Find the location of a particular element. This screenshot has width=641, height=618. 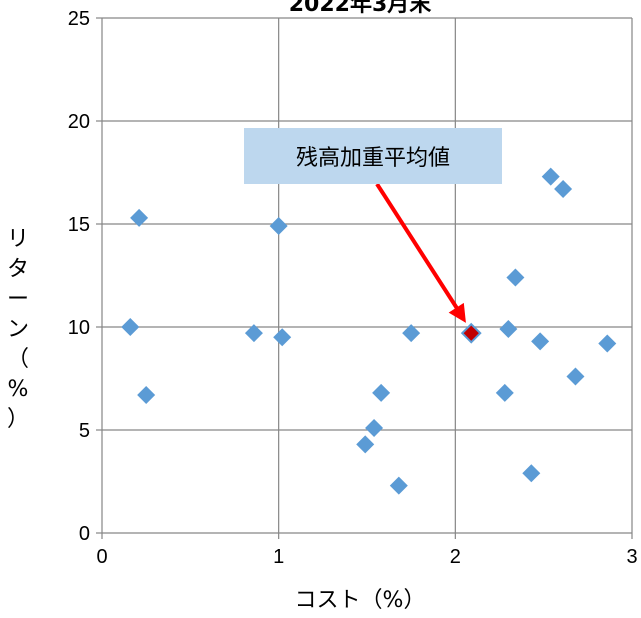

y-axis-title-char: （ is located at coordinates (17, 359).